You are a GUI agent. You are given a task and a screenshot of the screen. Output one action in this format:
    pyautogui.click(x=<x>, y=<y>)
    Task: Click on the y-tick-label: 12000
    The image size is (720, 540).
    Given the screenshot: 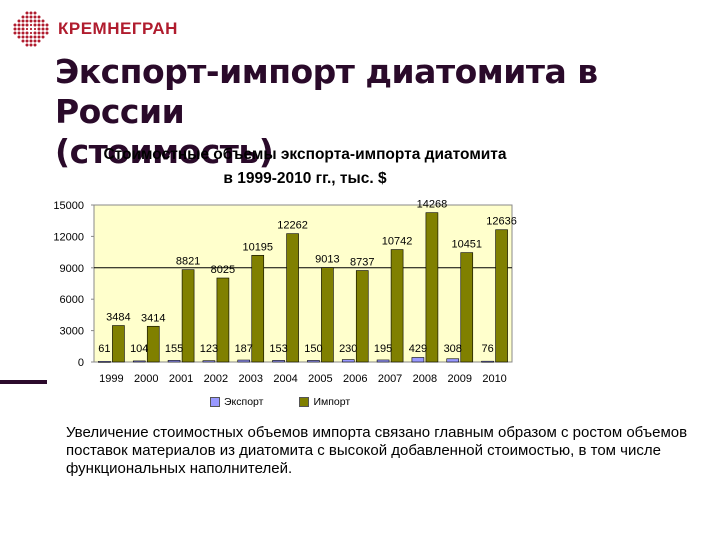 What is the action you would take?
    pyautogui.click(x=68, y=237)
    